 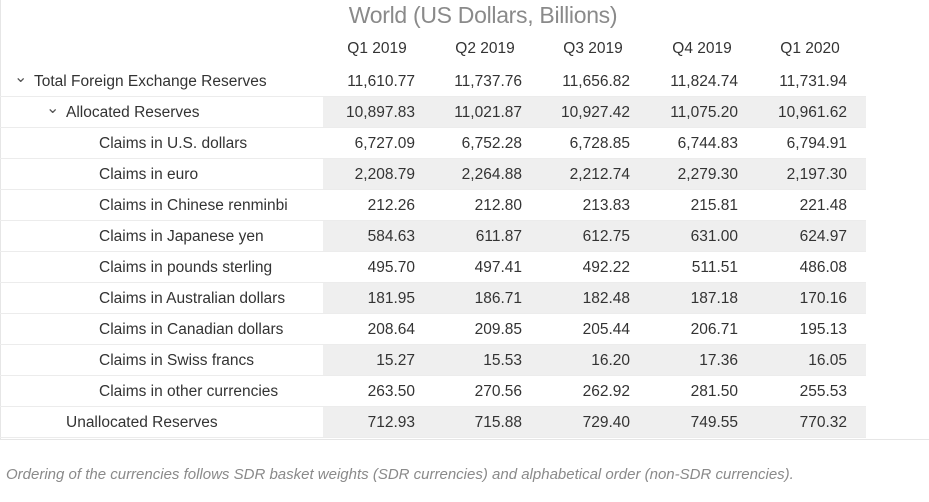 I want to click on column-header: Q4 2019, so click(x=702, y=48).